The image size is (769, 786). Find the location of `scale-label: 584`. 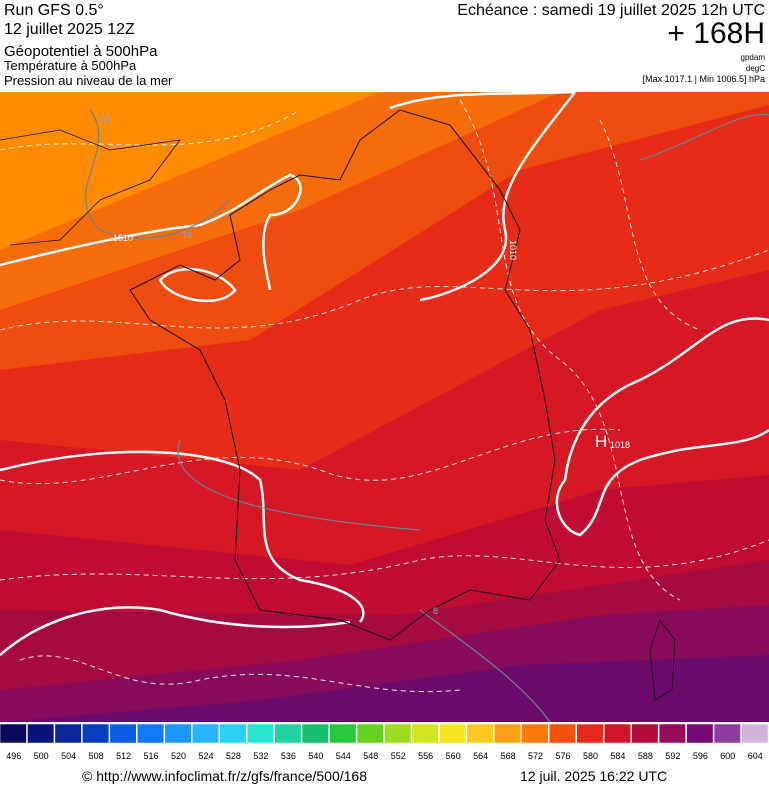

scale-label: 584 is located at coordinates (617, 756).